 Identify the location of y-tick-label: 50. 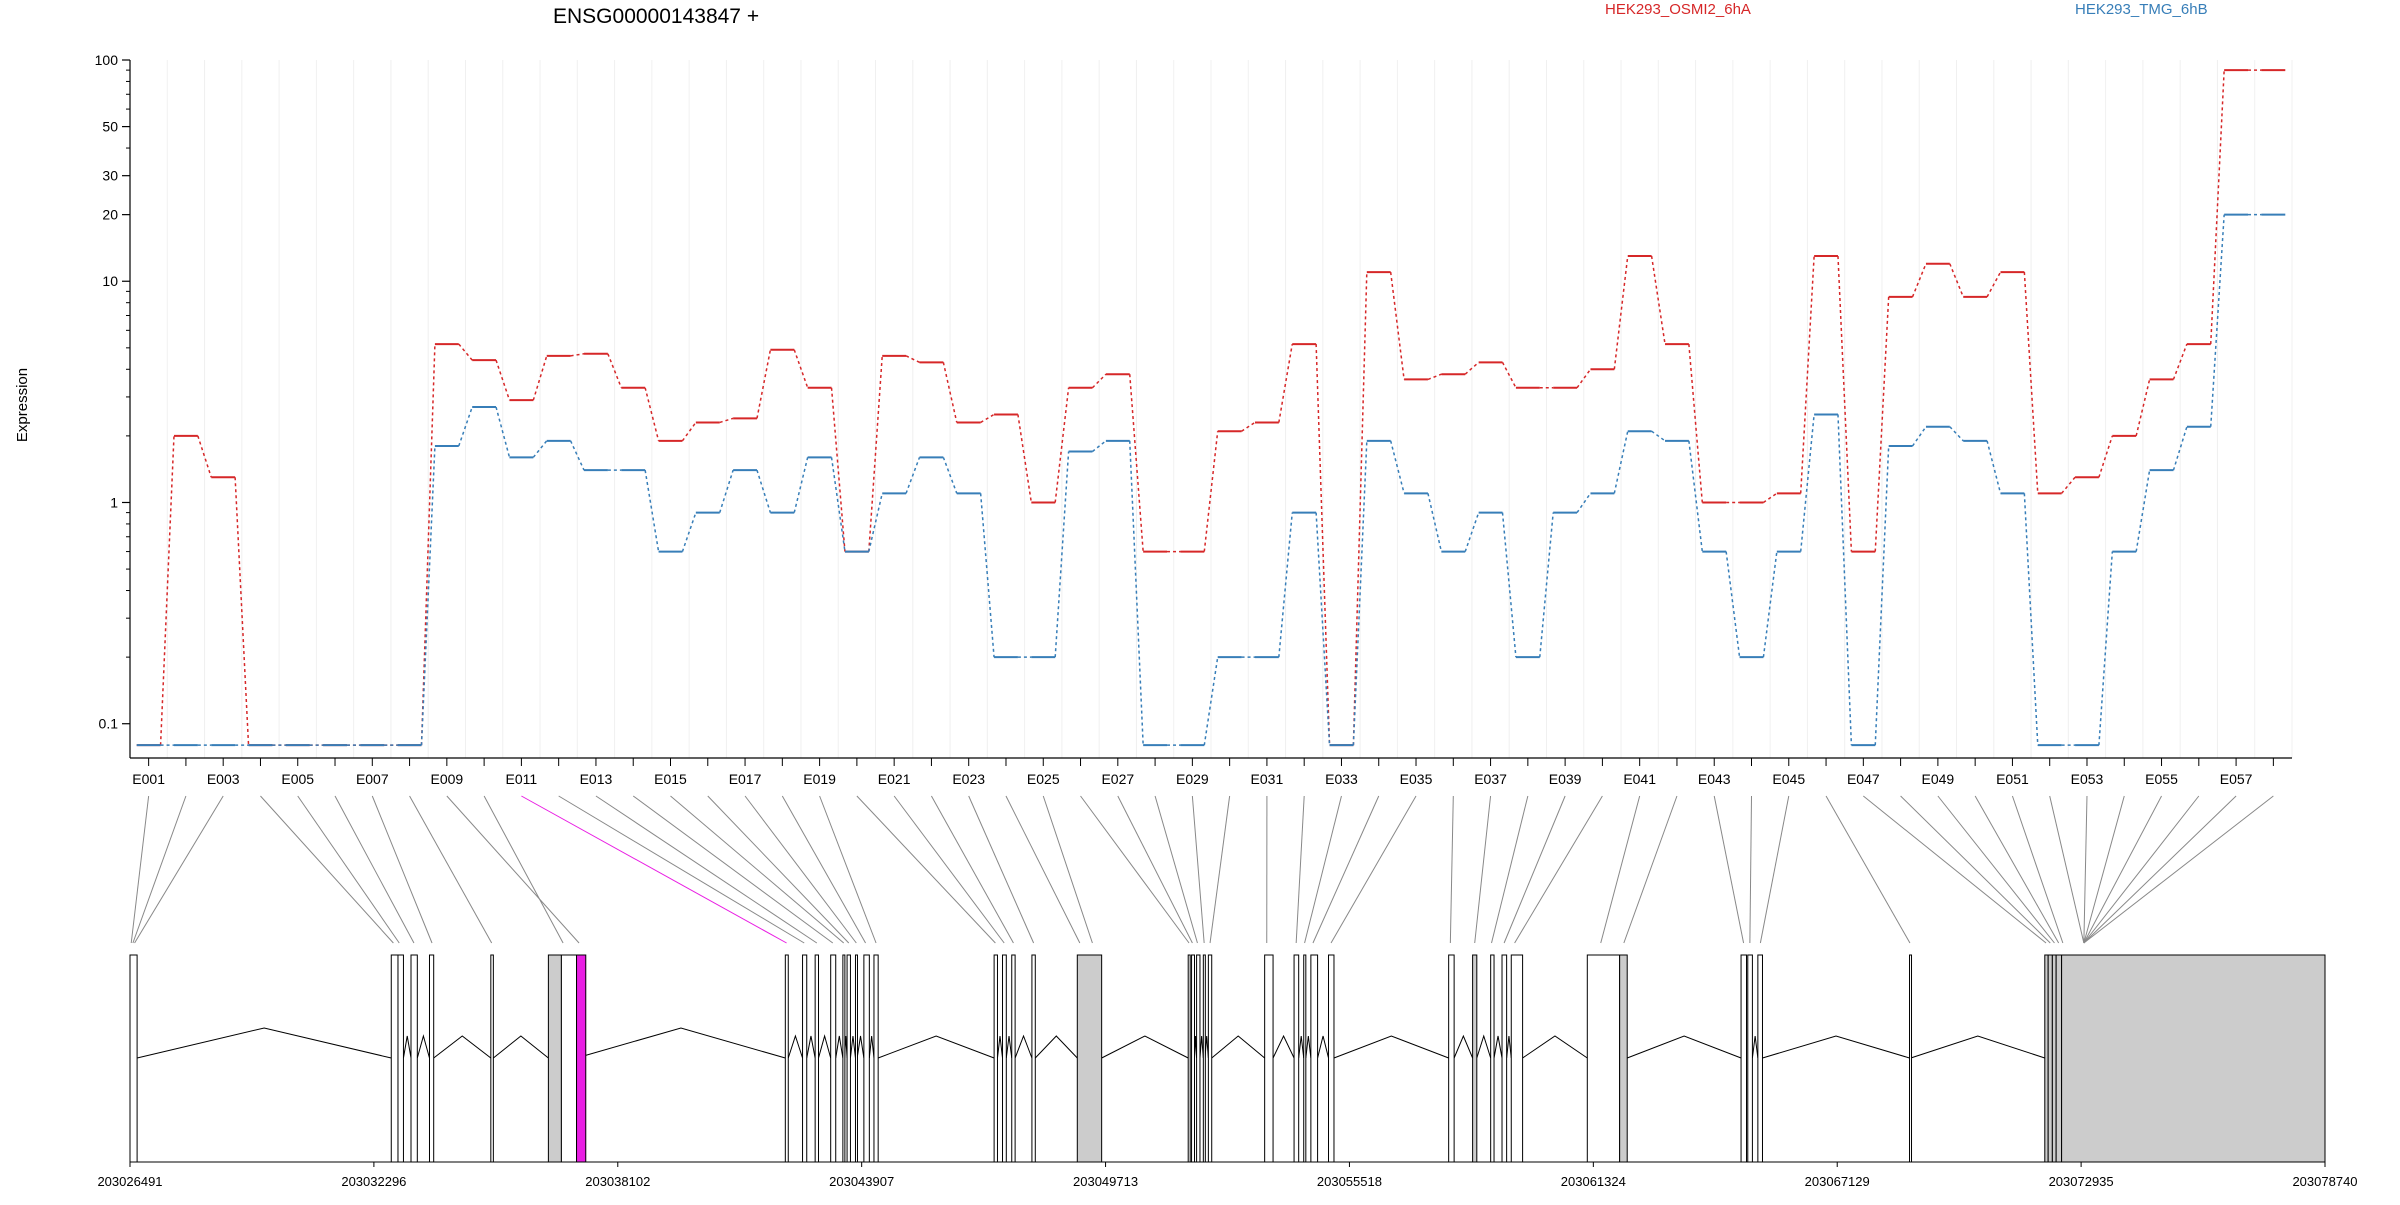
(110, 127).